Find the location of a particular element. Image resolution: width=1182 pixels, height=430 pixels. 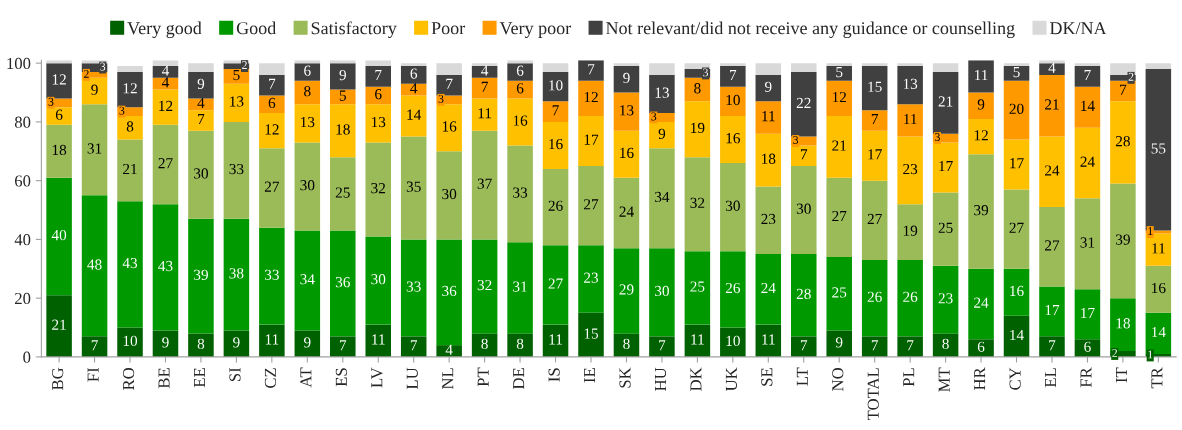

legend-label: Poor is located at coordinates (448, 28).